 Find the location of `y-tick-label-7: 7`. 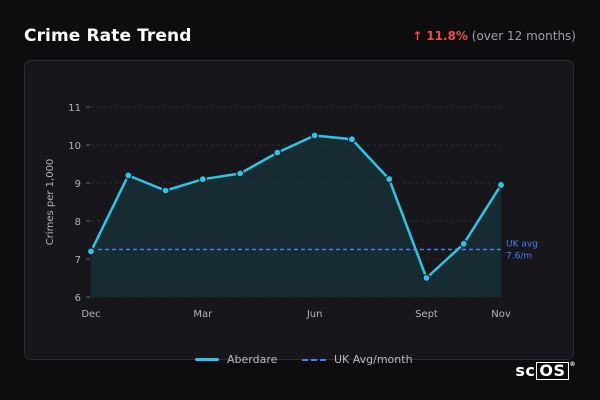

y-tick-label-7: 7 is located at coordinates (78, 260).